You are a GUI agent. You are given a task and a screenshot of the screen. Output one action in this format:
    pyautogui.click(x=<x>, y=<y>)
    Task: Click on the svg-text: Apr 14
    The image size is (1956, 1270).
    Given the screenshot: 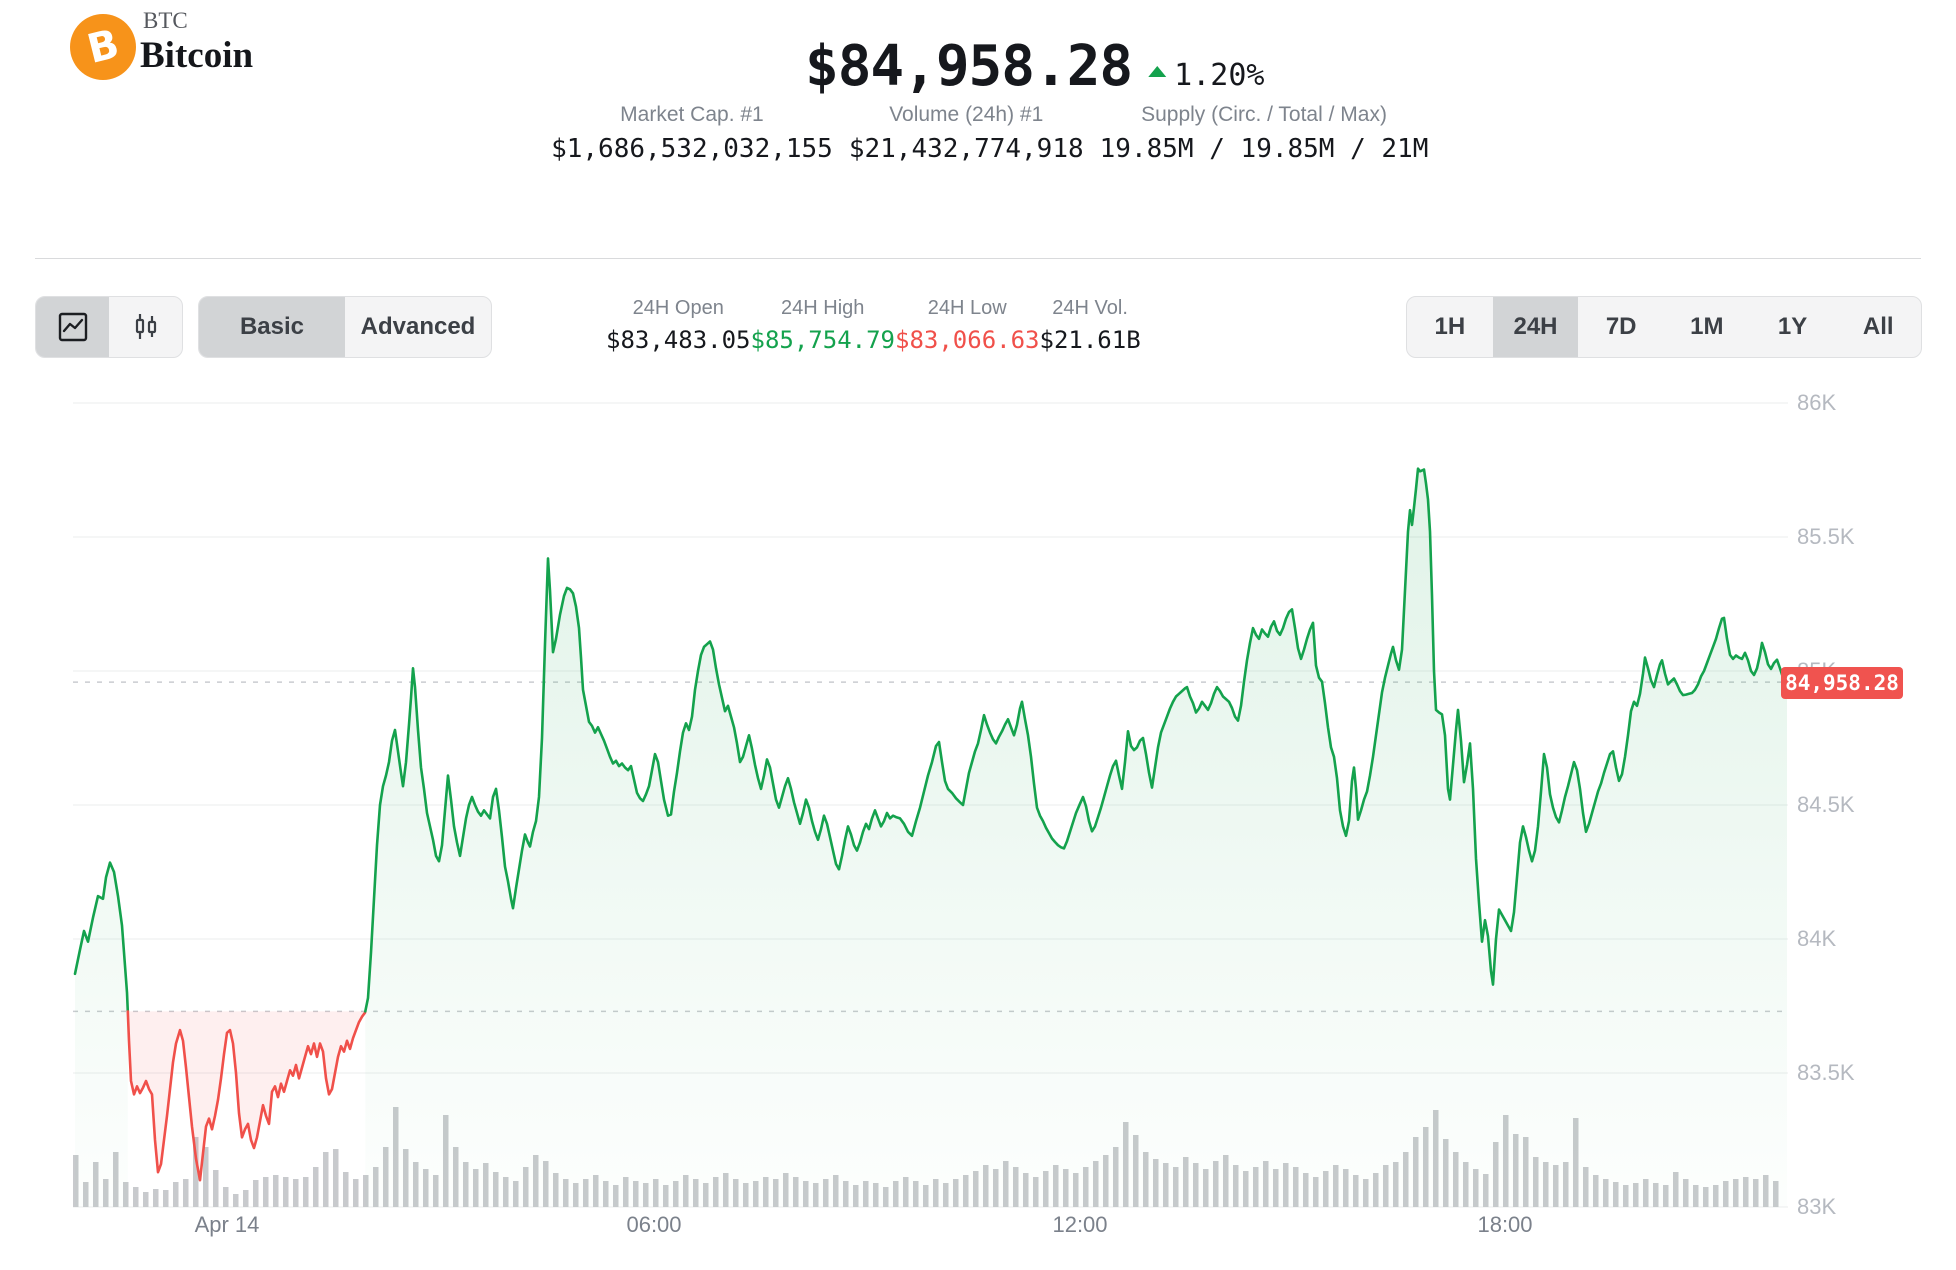 What is the action you would take?
    pyautogui.click(x=227, y=1224)
    